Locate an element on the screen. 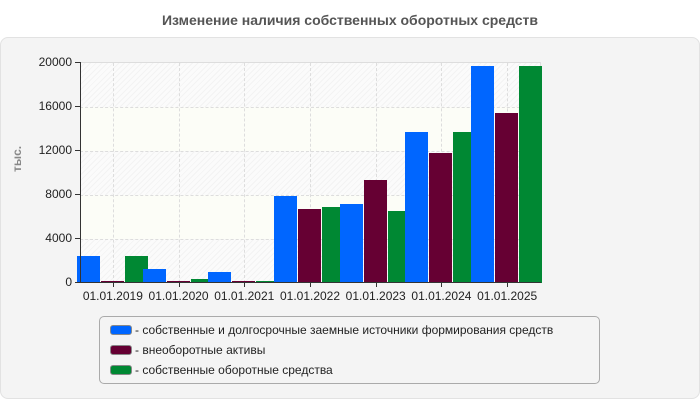 This screenshot has width=700, height=400. y-tick-label: 0 is located at coordinates (68, 282).